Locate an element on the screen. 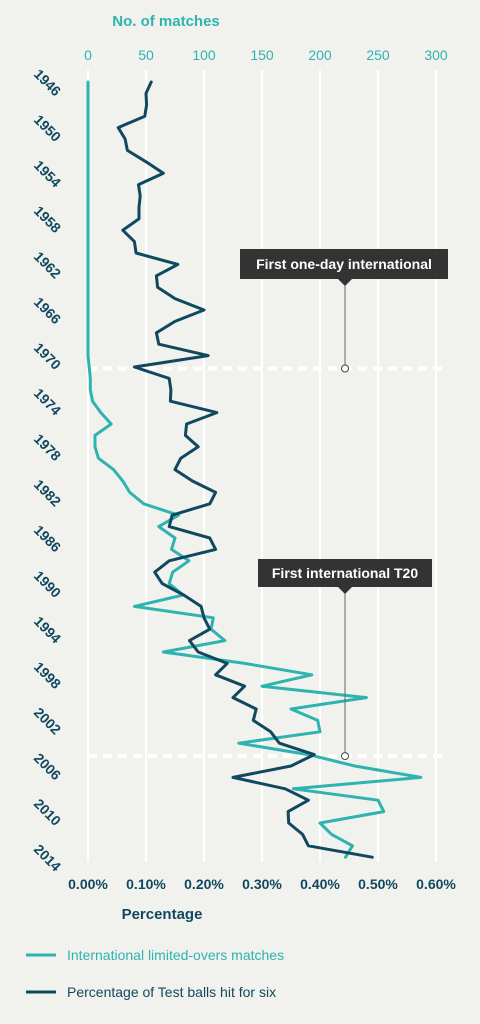  year-tick-label: 2014 is located at coordinates (47, 857).